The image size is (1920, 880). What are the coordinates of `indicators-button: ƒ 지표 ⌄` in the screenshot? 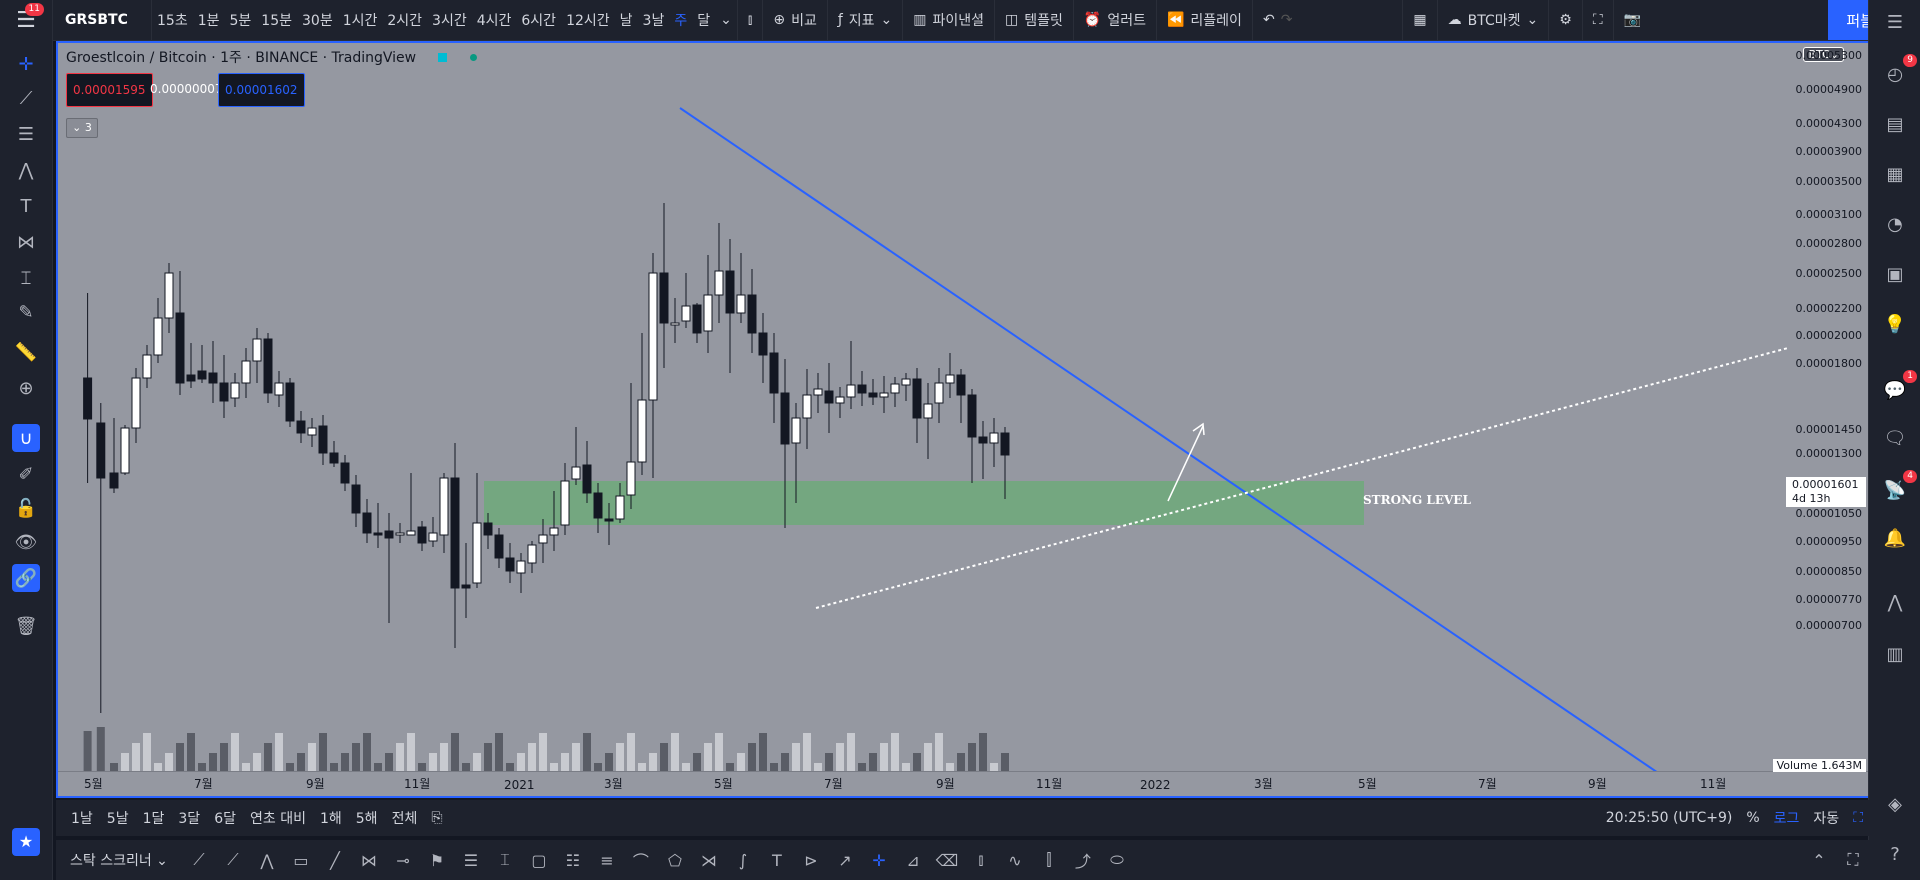 It's located at (864, 20).